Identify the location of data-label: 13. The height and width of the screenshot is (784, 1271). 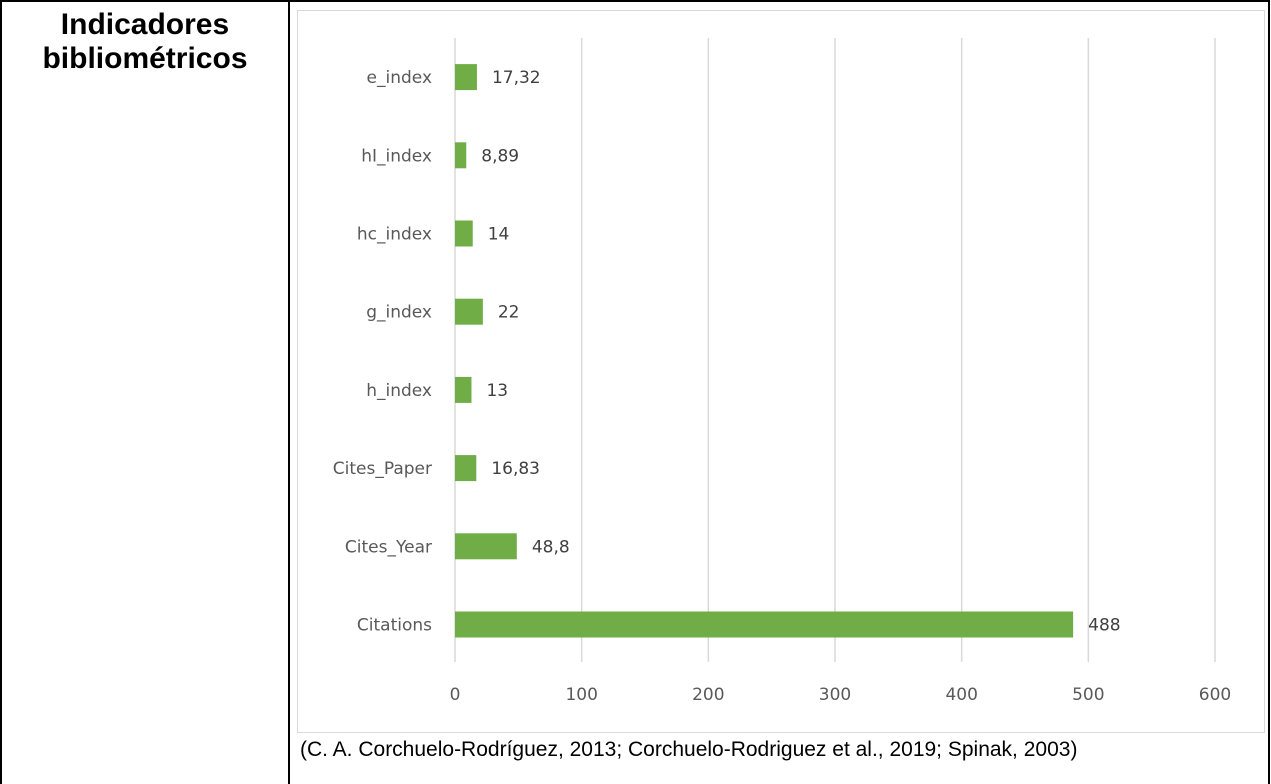
(497, 391).